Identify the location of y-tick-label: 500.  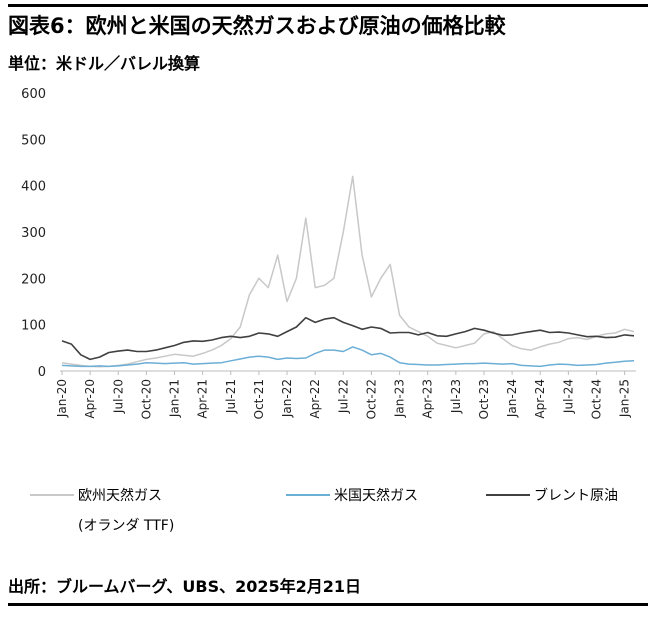
(33, 140).